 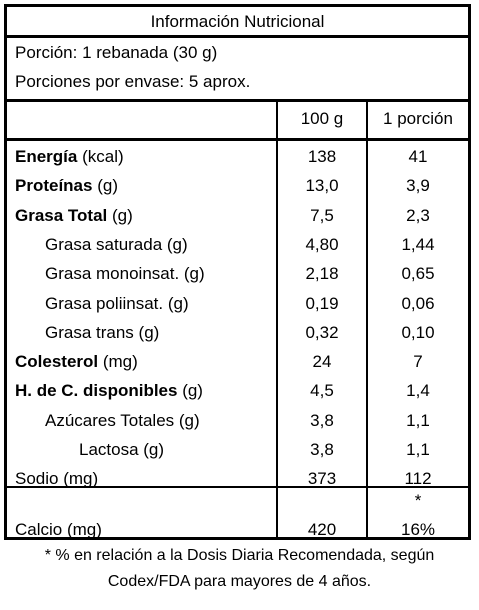 I want to click on nutrient-name: Energía, so click(x=46, y=156).